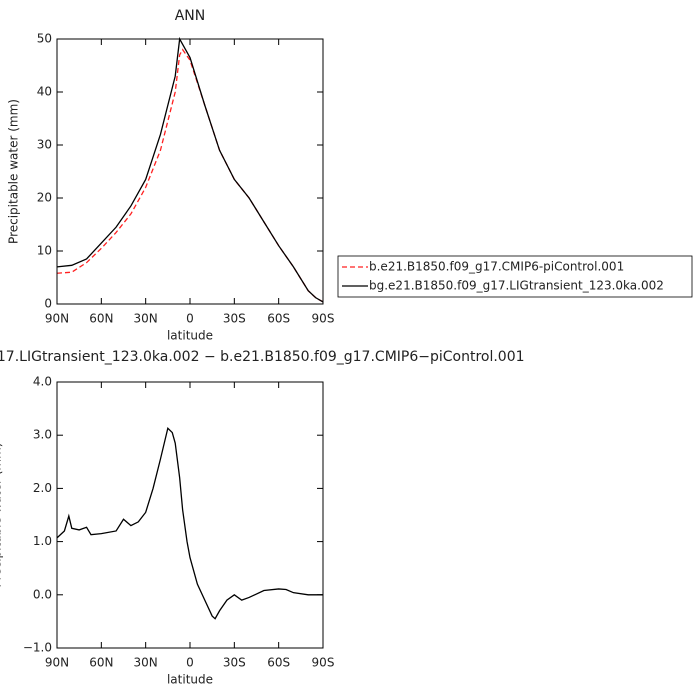 Image resolution: width=700 pixels, height=700 pixels. Describe the element at coordinates (42, 594) in the screenshot. I see `y-tick-label: 0.0` at that location.